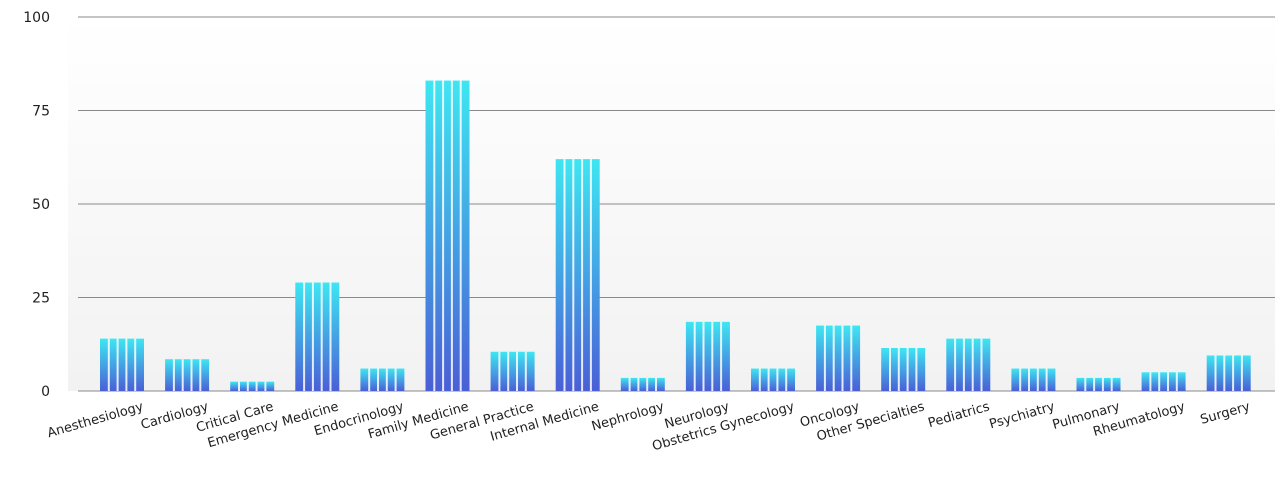 This screenshot has height=501, width=1280. I want to click on y-tick-label: 50, so click(41, 205).